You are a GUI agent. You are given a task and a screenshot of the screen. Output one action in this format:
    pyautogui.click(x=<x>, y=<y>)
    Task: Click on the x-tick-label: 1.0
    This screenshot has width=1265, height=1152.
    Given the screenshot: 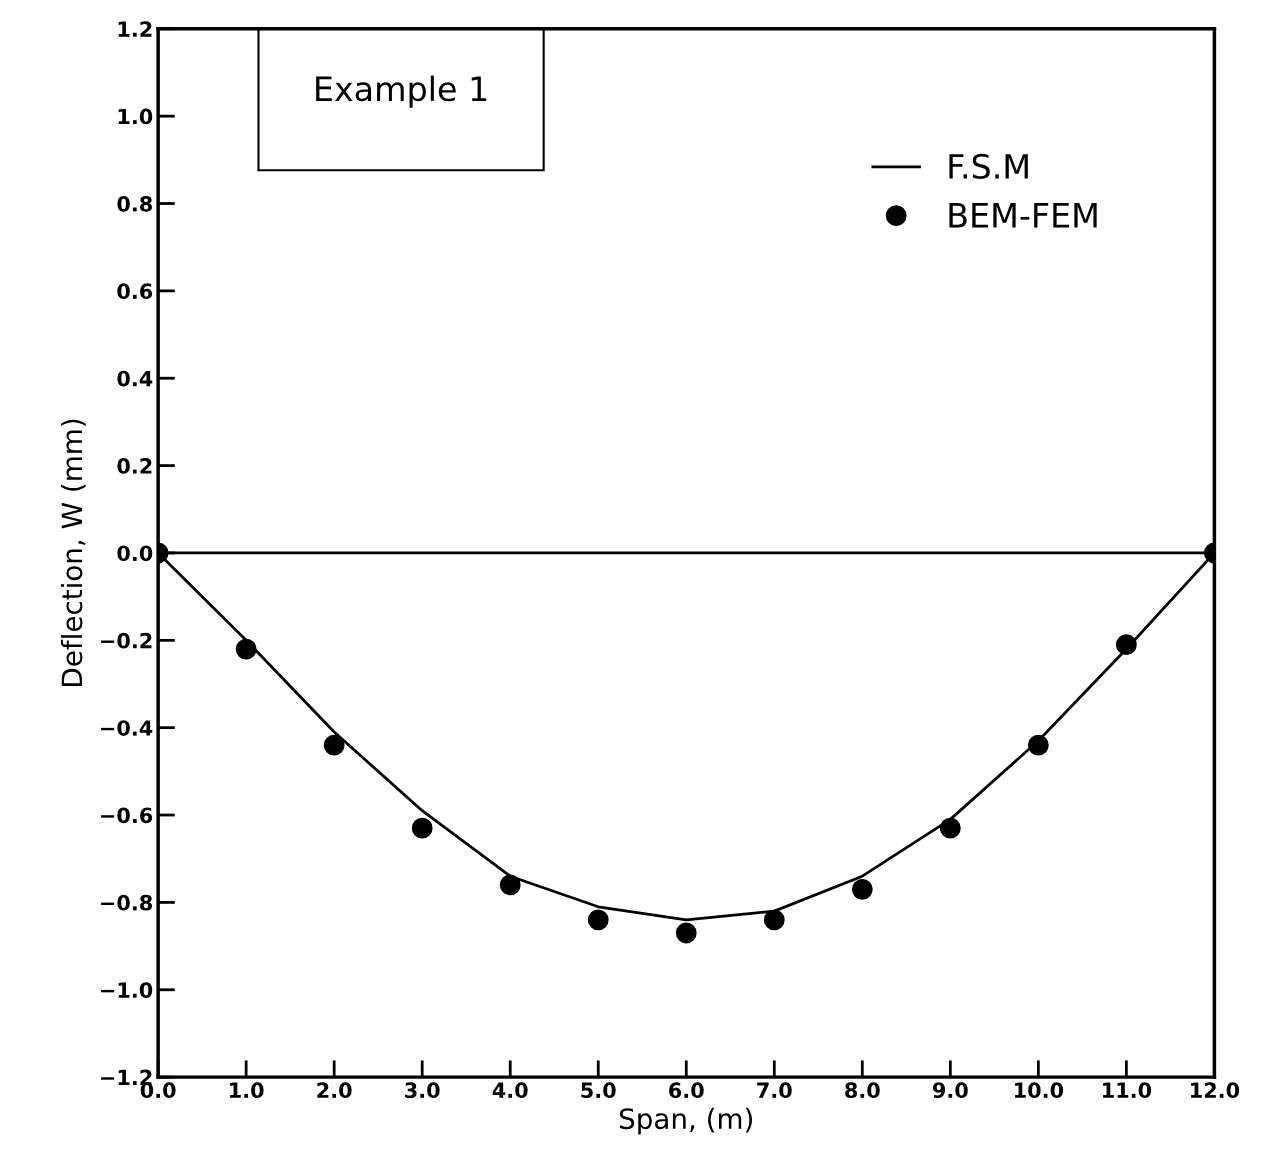 What is the action you would take?
    pyautogui.click(x=247, y=1090)
    